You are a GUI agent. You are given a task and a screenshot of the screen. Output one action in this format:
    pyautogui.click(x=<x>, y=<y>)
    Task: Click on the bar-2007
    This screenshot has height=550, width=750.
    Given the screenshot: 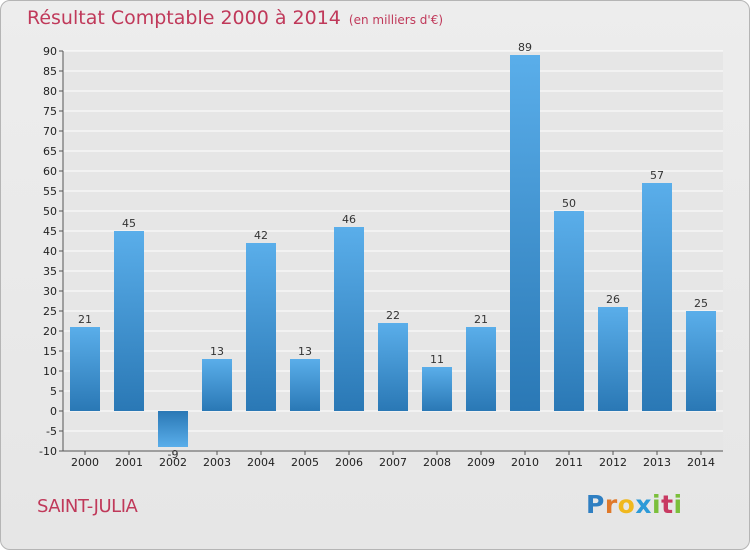 What is the action you would take?
    pyautogui.click(x=393, y=367)
    